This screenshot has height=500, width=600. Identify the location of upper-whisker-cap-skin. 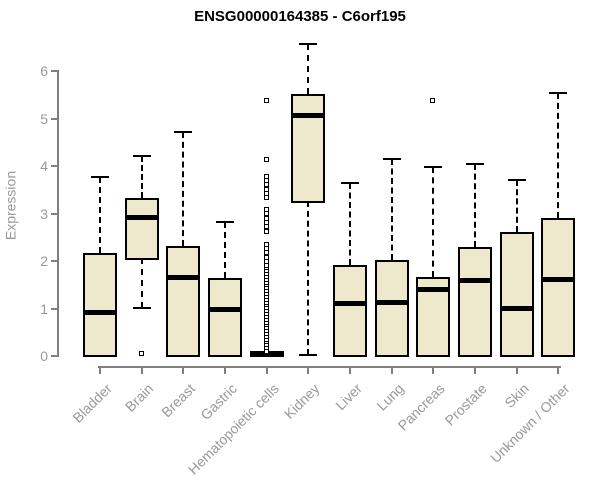
(517, 180).